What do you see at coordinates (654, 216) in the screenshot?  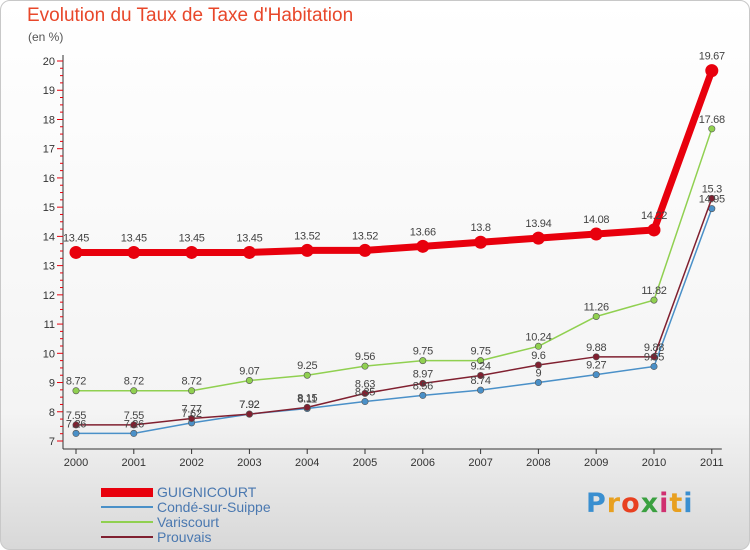 I see `data-label: 14.22` at bounding box center [654, 216].